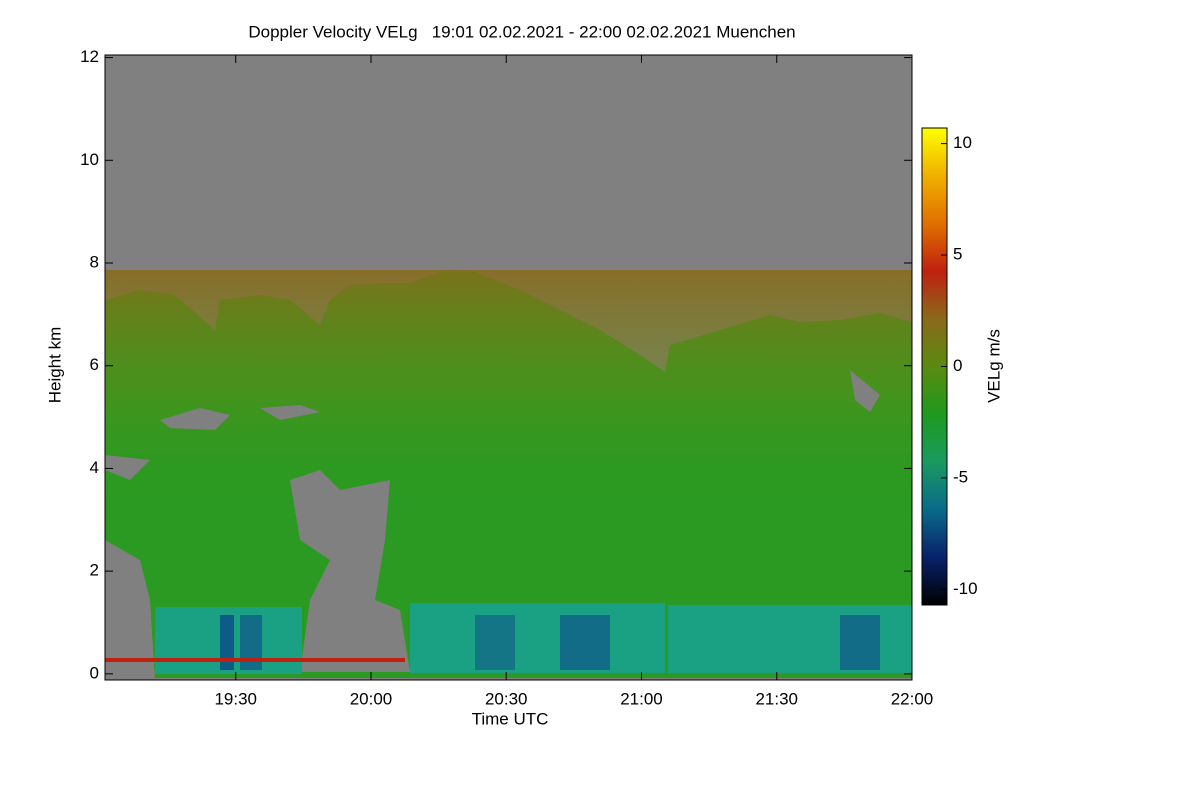 The width and height of the screenshot is (1200, 805). What do you see at coordinates (957, 254) in the screenshot?
I see `colorbar-tick-label: 5` at bounding box center [957, 254].